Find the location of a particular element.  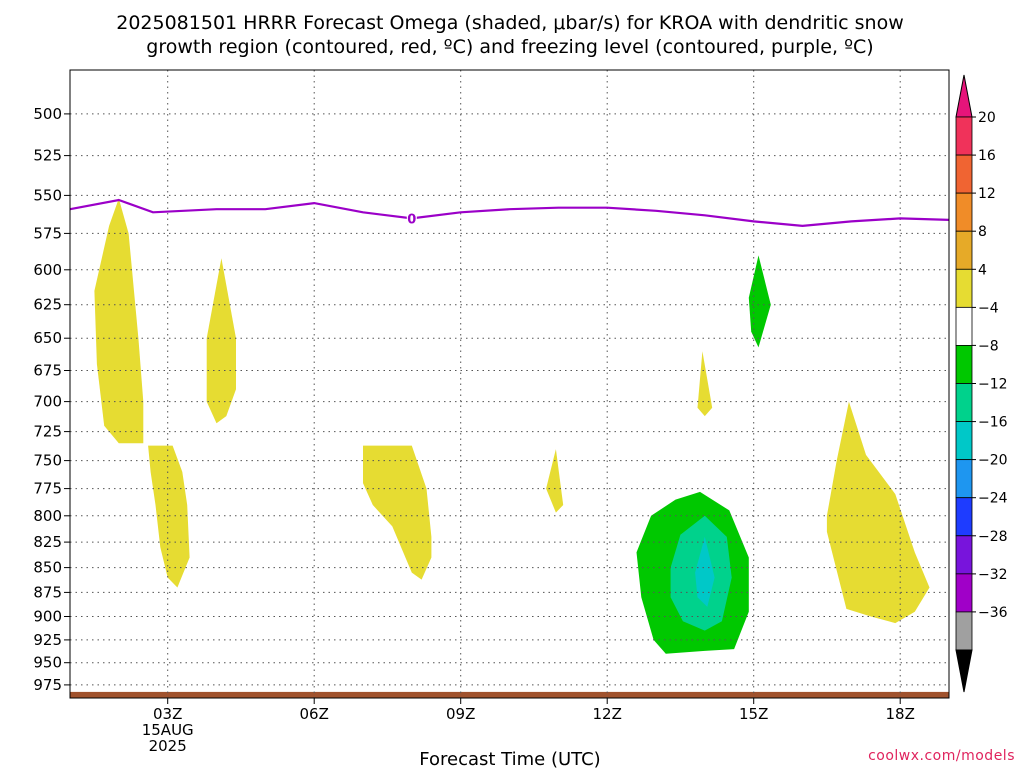

y-tick-label-575: 575 is located at coordinates (47, 233).